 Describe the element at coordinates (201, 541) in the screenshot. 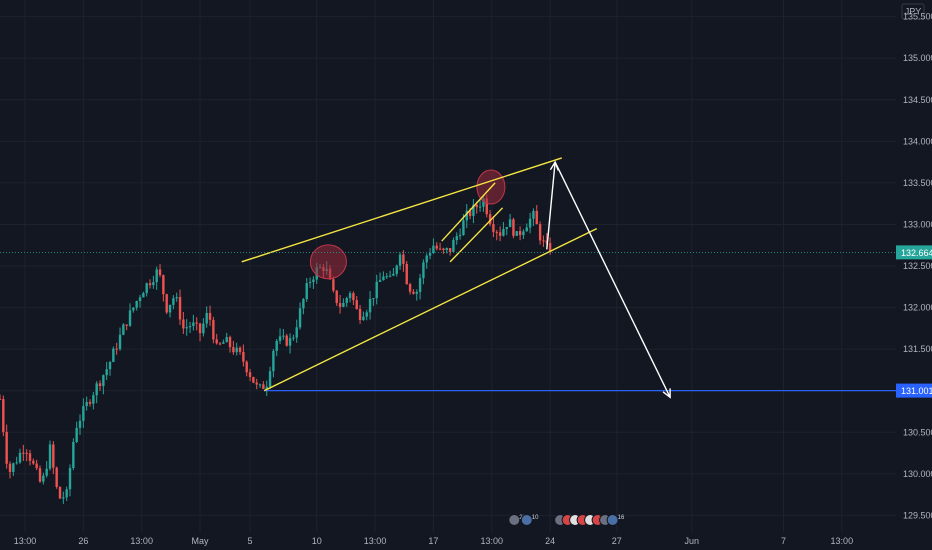

I see `time-tick-label: May` at that location.